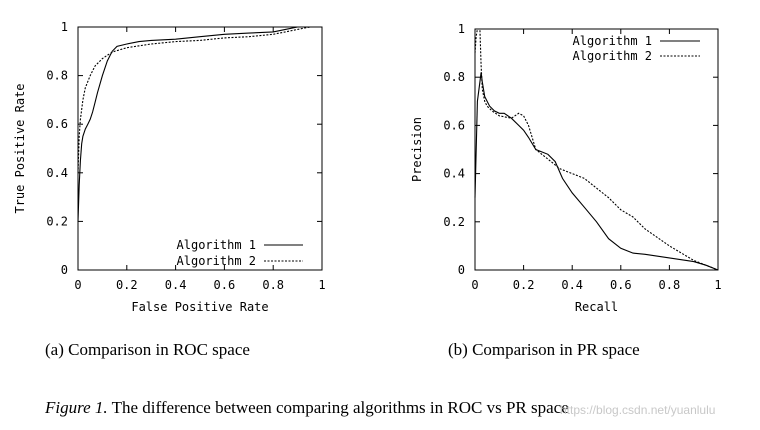 The height and width of the screenshot is (430, 760). What do you see at coordinates (76, 407) in the screenshot?
I see `figure-caption-label: Figure 1.` at bounding box center [76, 407].